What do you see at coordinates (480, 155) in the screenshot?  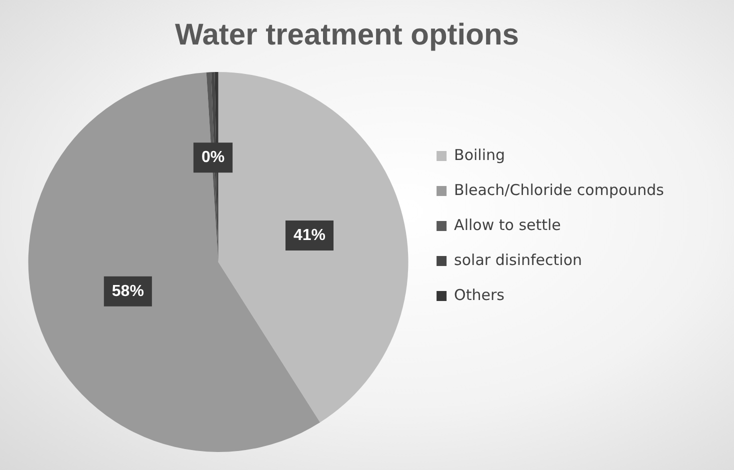 I see `legend-label: Boiling` at bounding box center [480, 155].